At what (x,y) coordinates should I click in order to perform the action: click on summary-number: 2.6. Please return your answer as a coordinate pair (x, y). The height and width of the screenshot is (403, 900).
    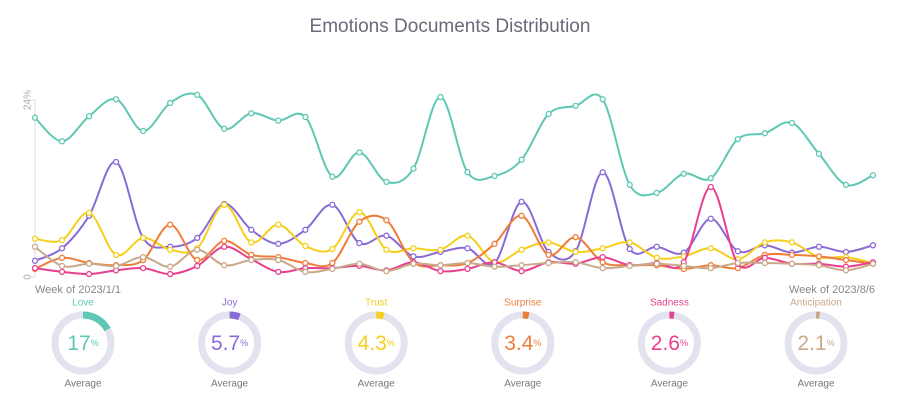
    Looking at the image, I should click on (665, 343).